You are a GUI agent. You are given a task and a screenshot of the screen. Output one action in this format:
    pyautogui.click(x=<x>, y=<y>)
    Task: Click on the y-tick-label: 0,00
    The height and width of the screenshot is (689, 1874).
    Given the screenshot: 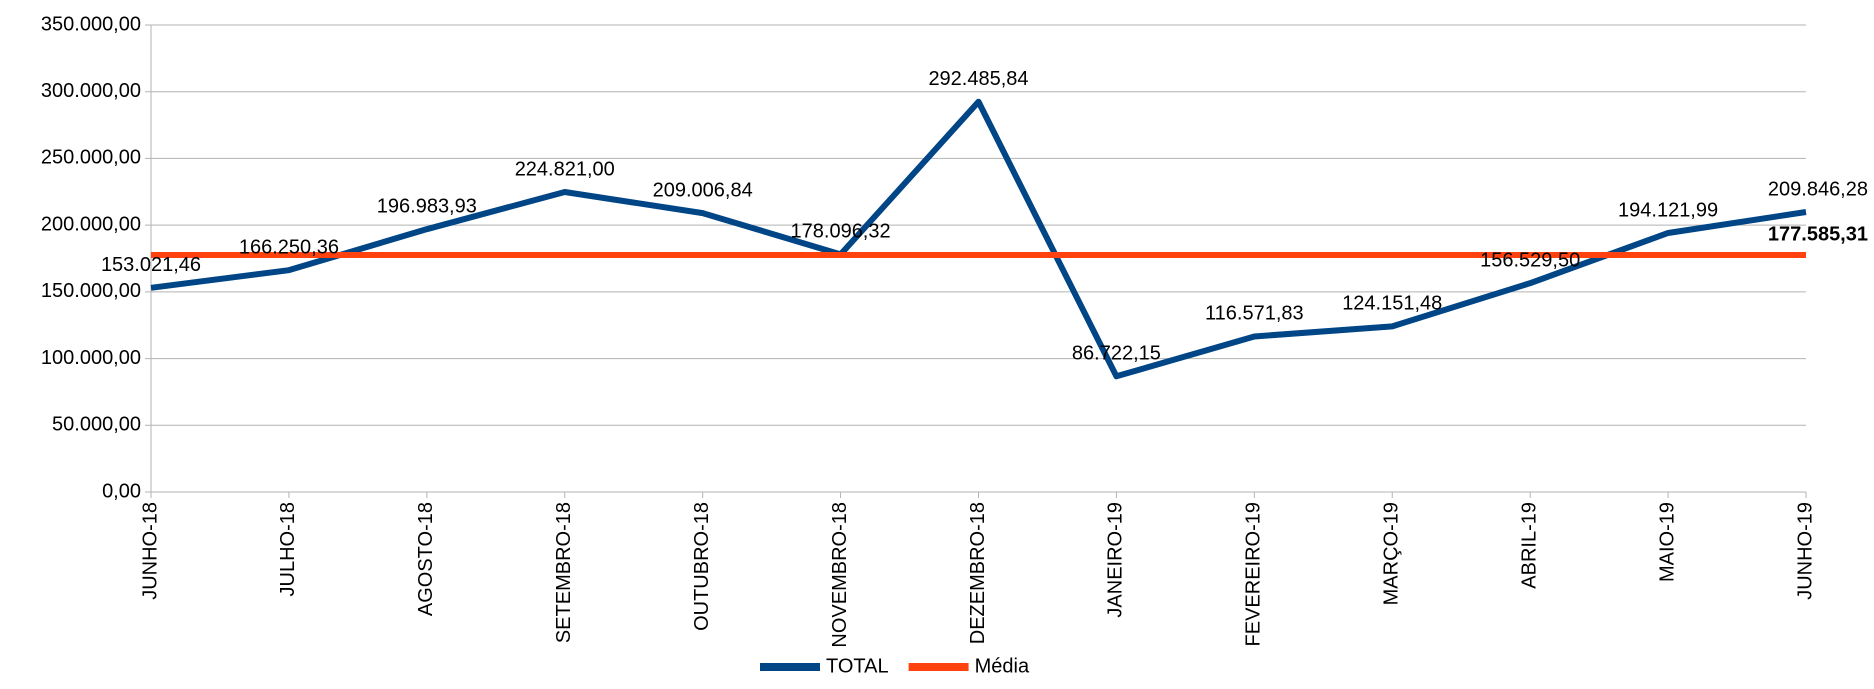 What is the action you would take?
    pyautogui.click(x=121, y=491)
    